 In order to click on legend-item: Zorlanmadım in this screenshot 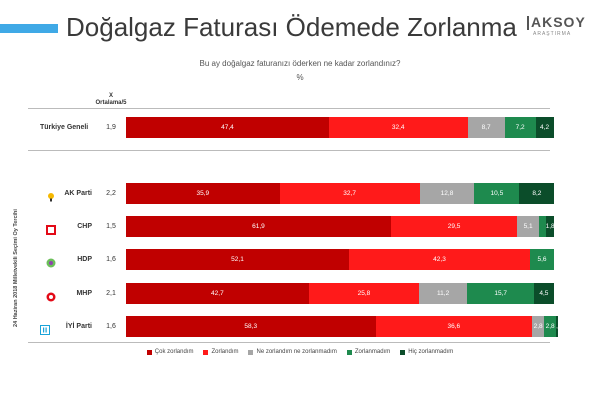, I will do `click(368, 352)`.